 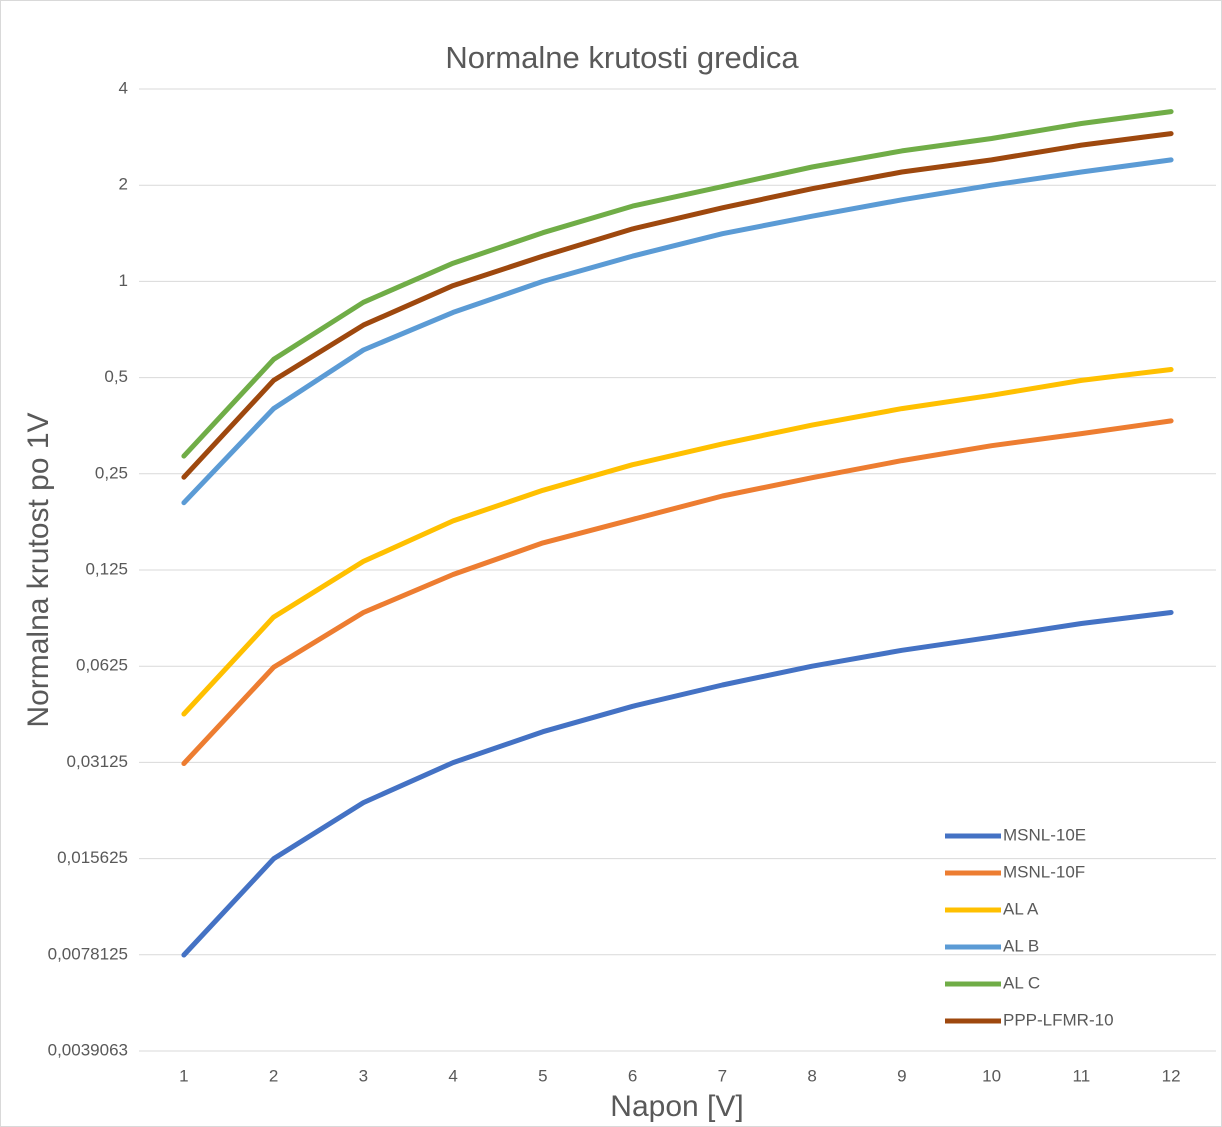 I want to click on x-axis-label: Napon [V], so click(x=676, y=1106).